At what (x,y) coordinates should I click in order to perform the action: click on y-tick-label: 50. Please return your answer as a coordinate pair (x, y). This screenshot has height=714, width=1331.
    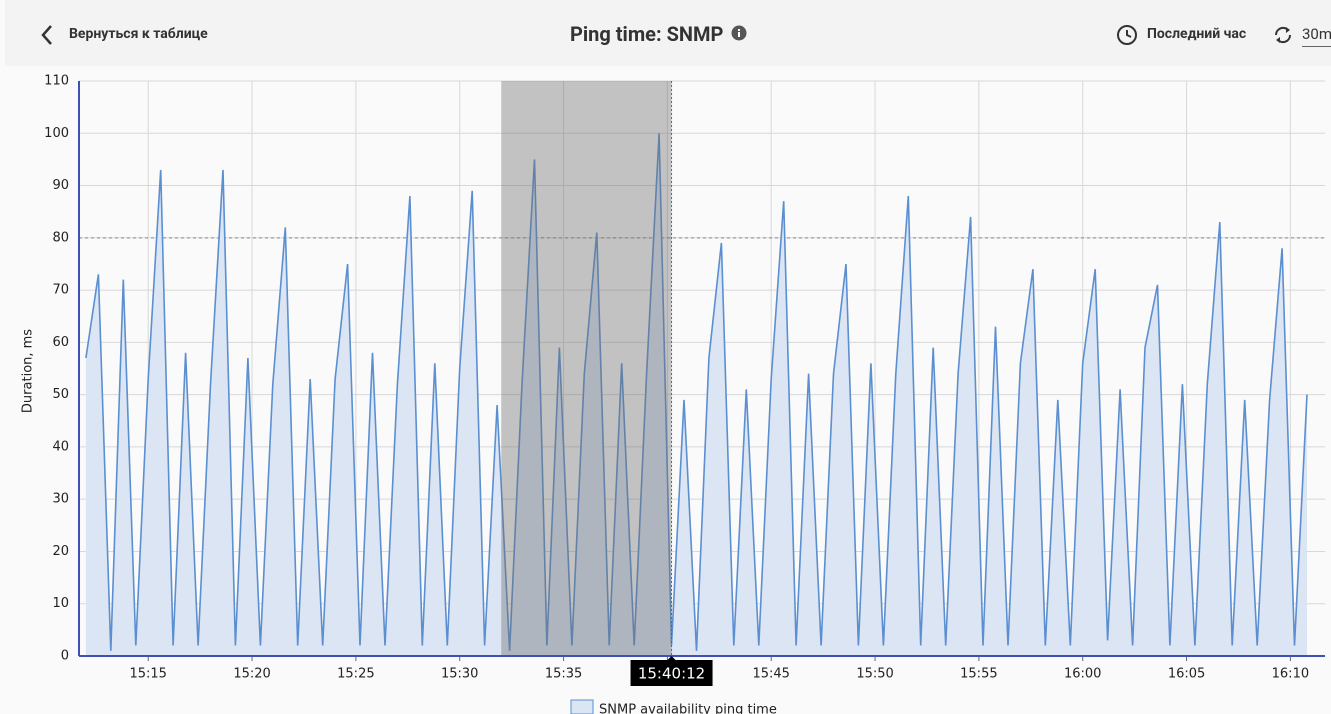
    Looking at the image, I should click on (60, 394).